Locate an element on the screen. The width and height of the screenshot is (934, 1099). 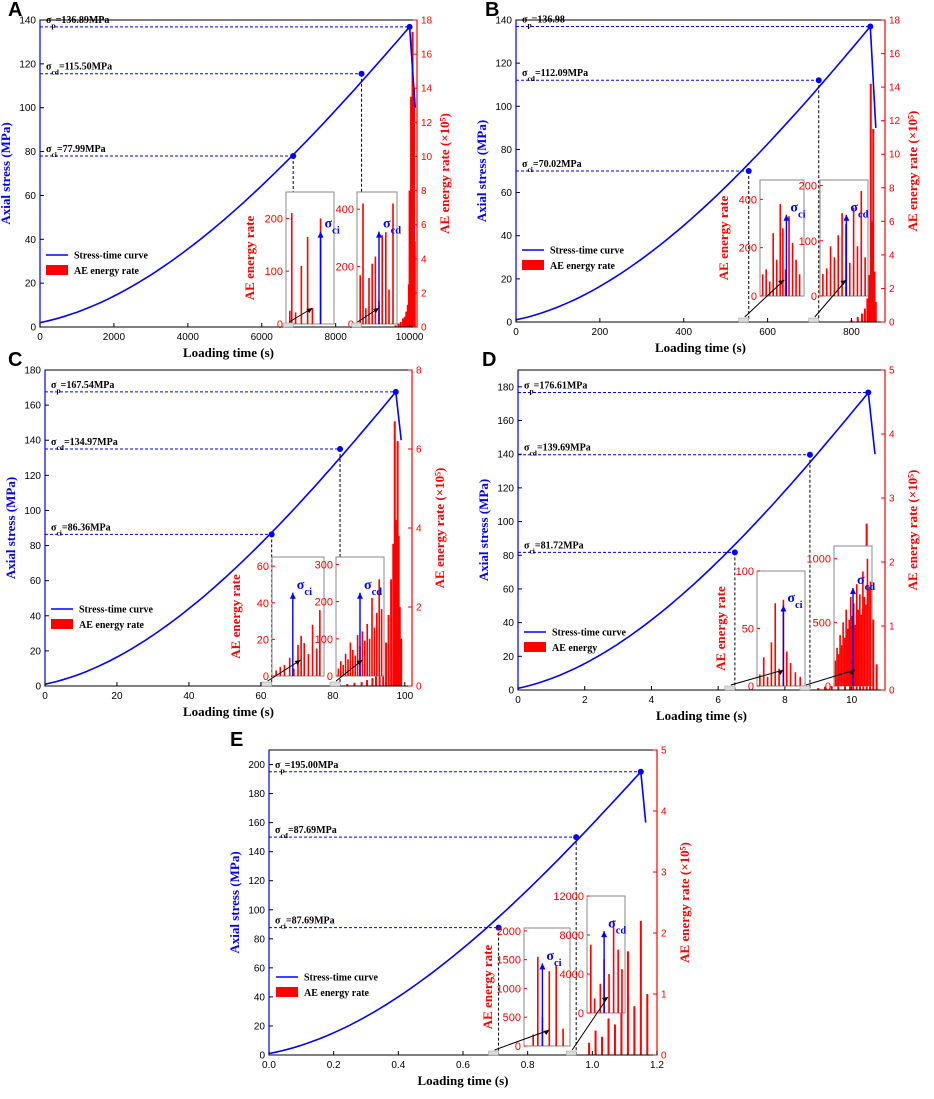
y-tick-label: 20 is located at coordinates (507, 279).